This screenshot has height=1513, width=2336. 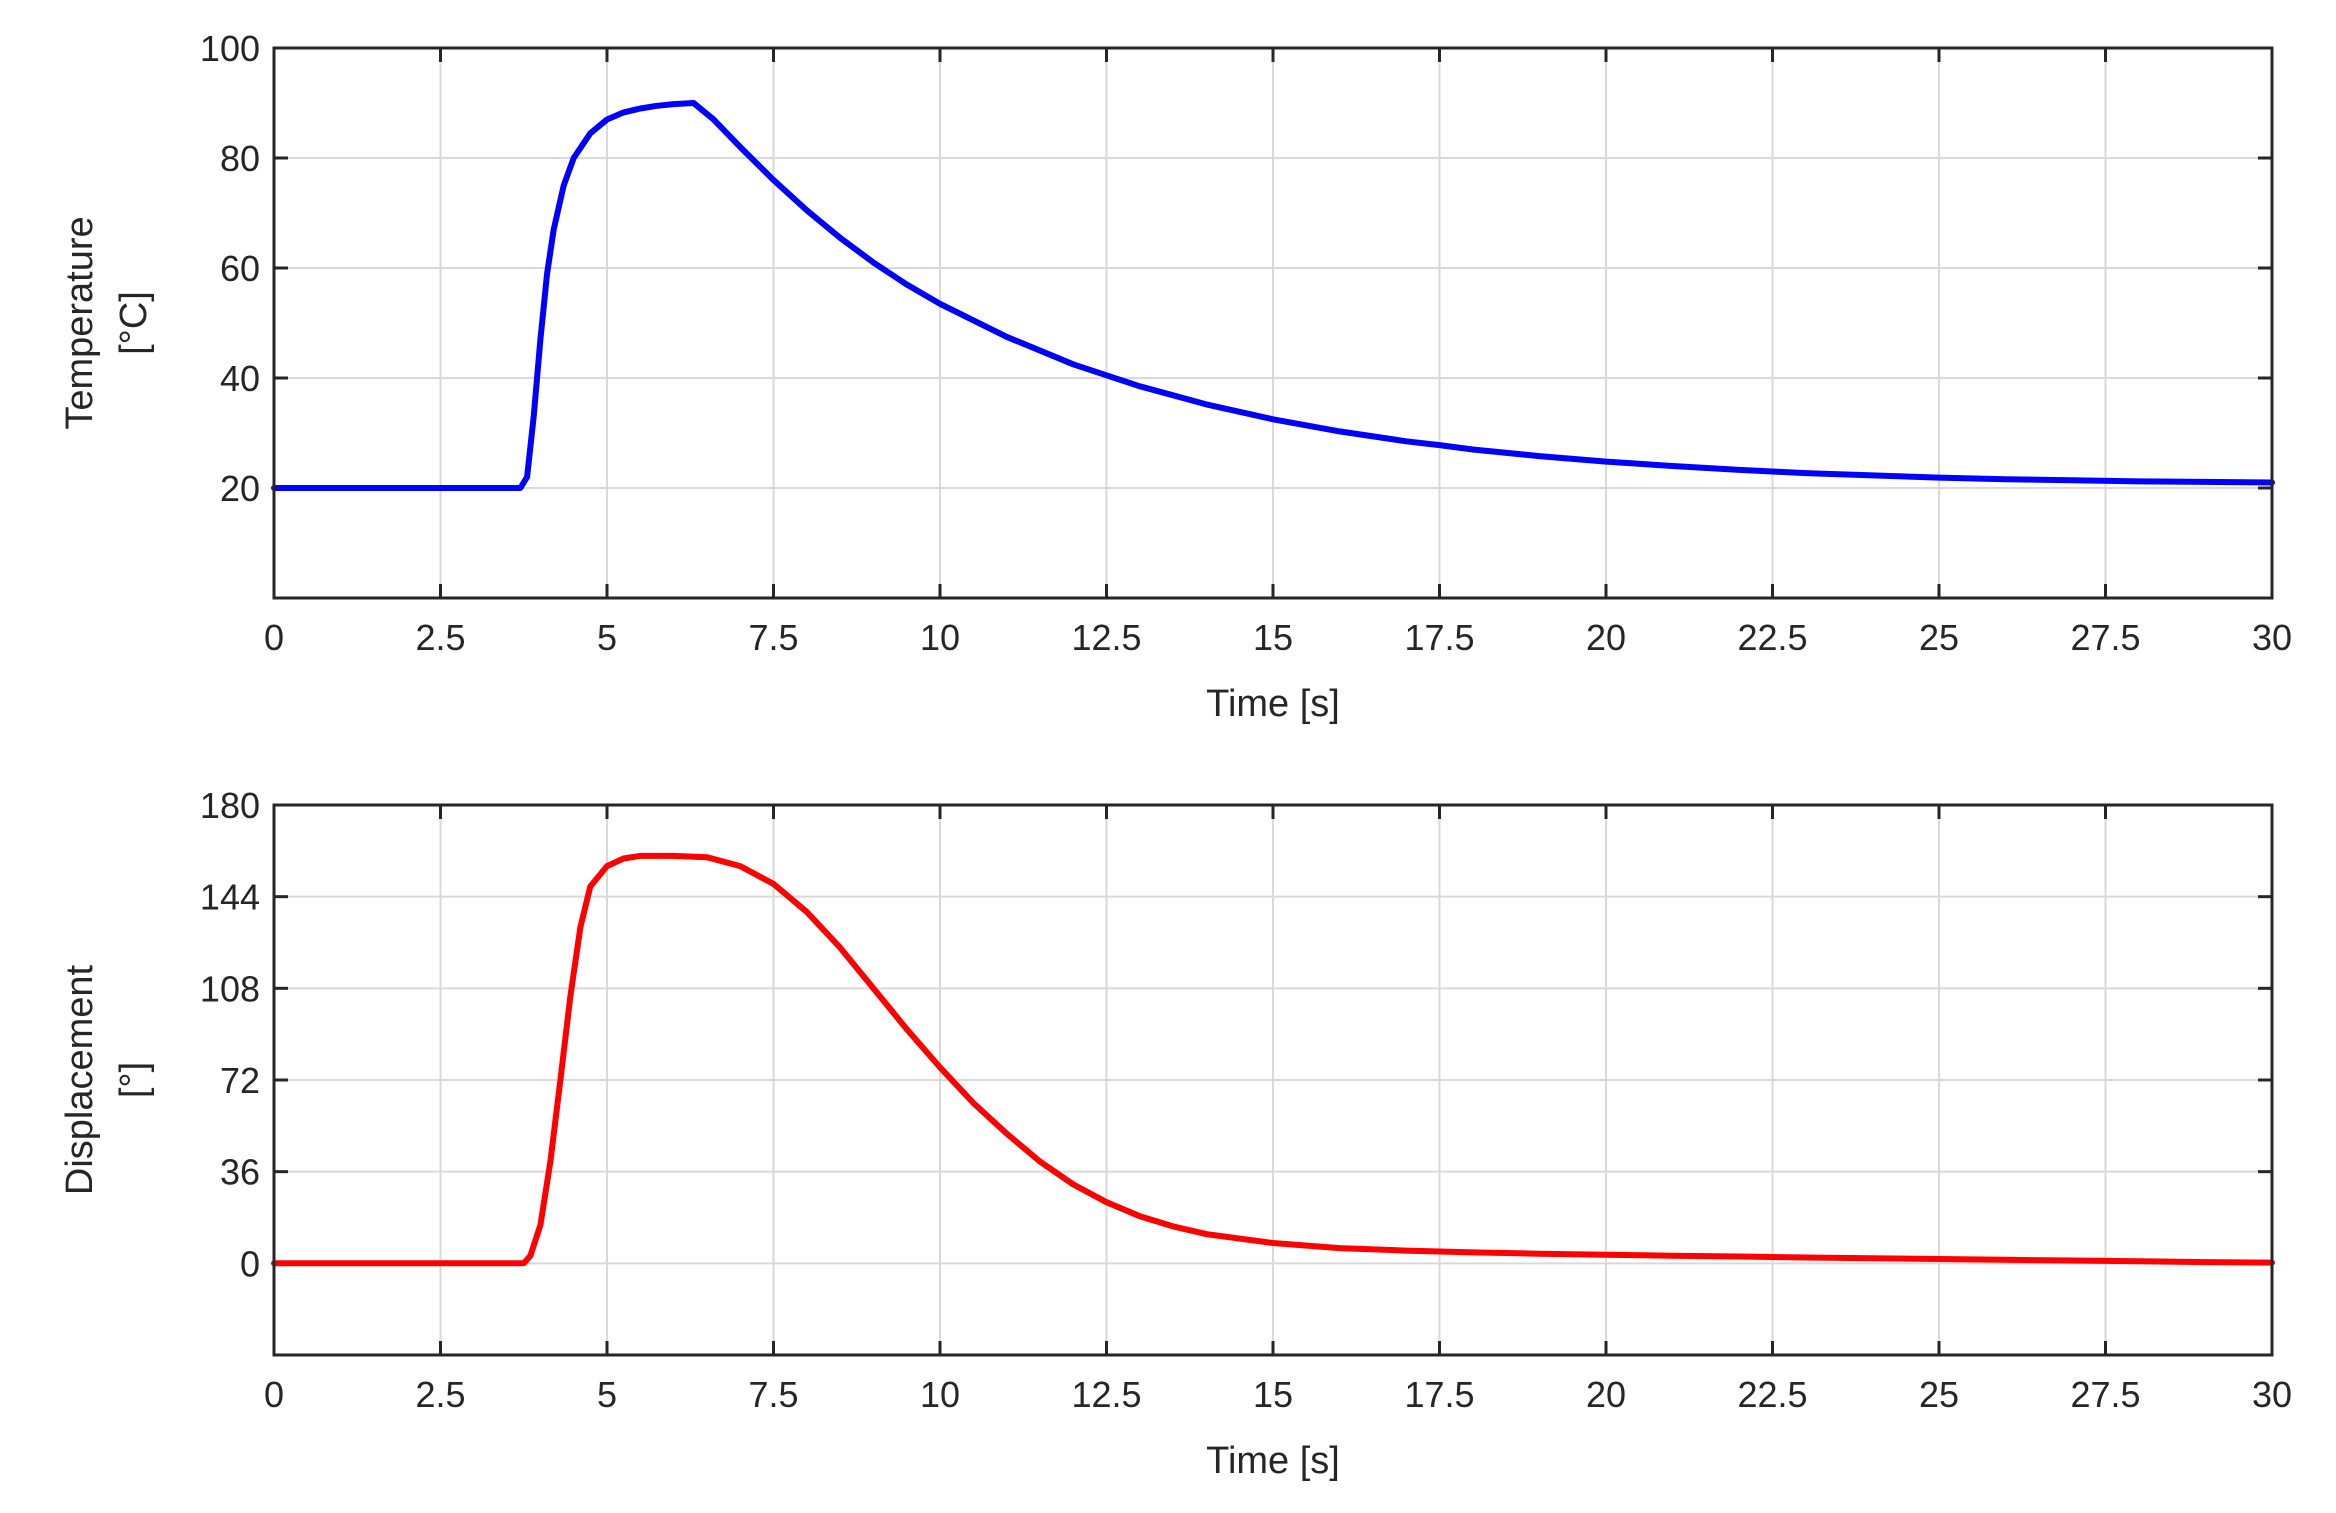 I want to click on y-tick-label: 180, so click(x=230, y=805).